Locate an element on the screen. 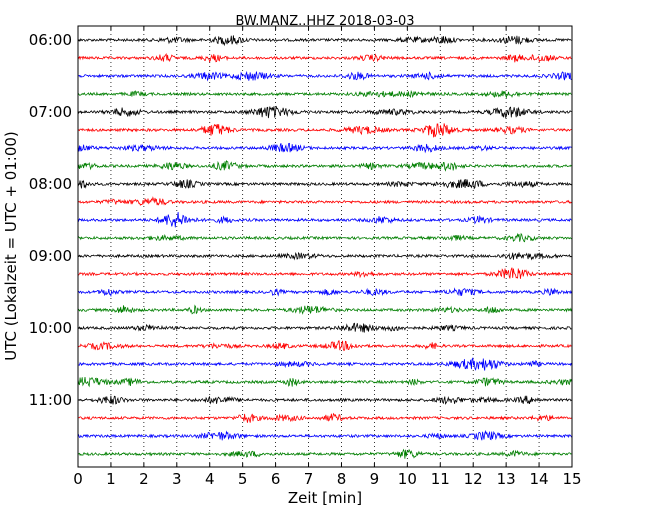 The width and height of the screenshot is (650, 520). y-tick-label: 11:00 is located at coordinates (50, 400).